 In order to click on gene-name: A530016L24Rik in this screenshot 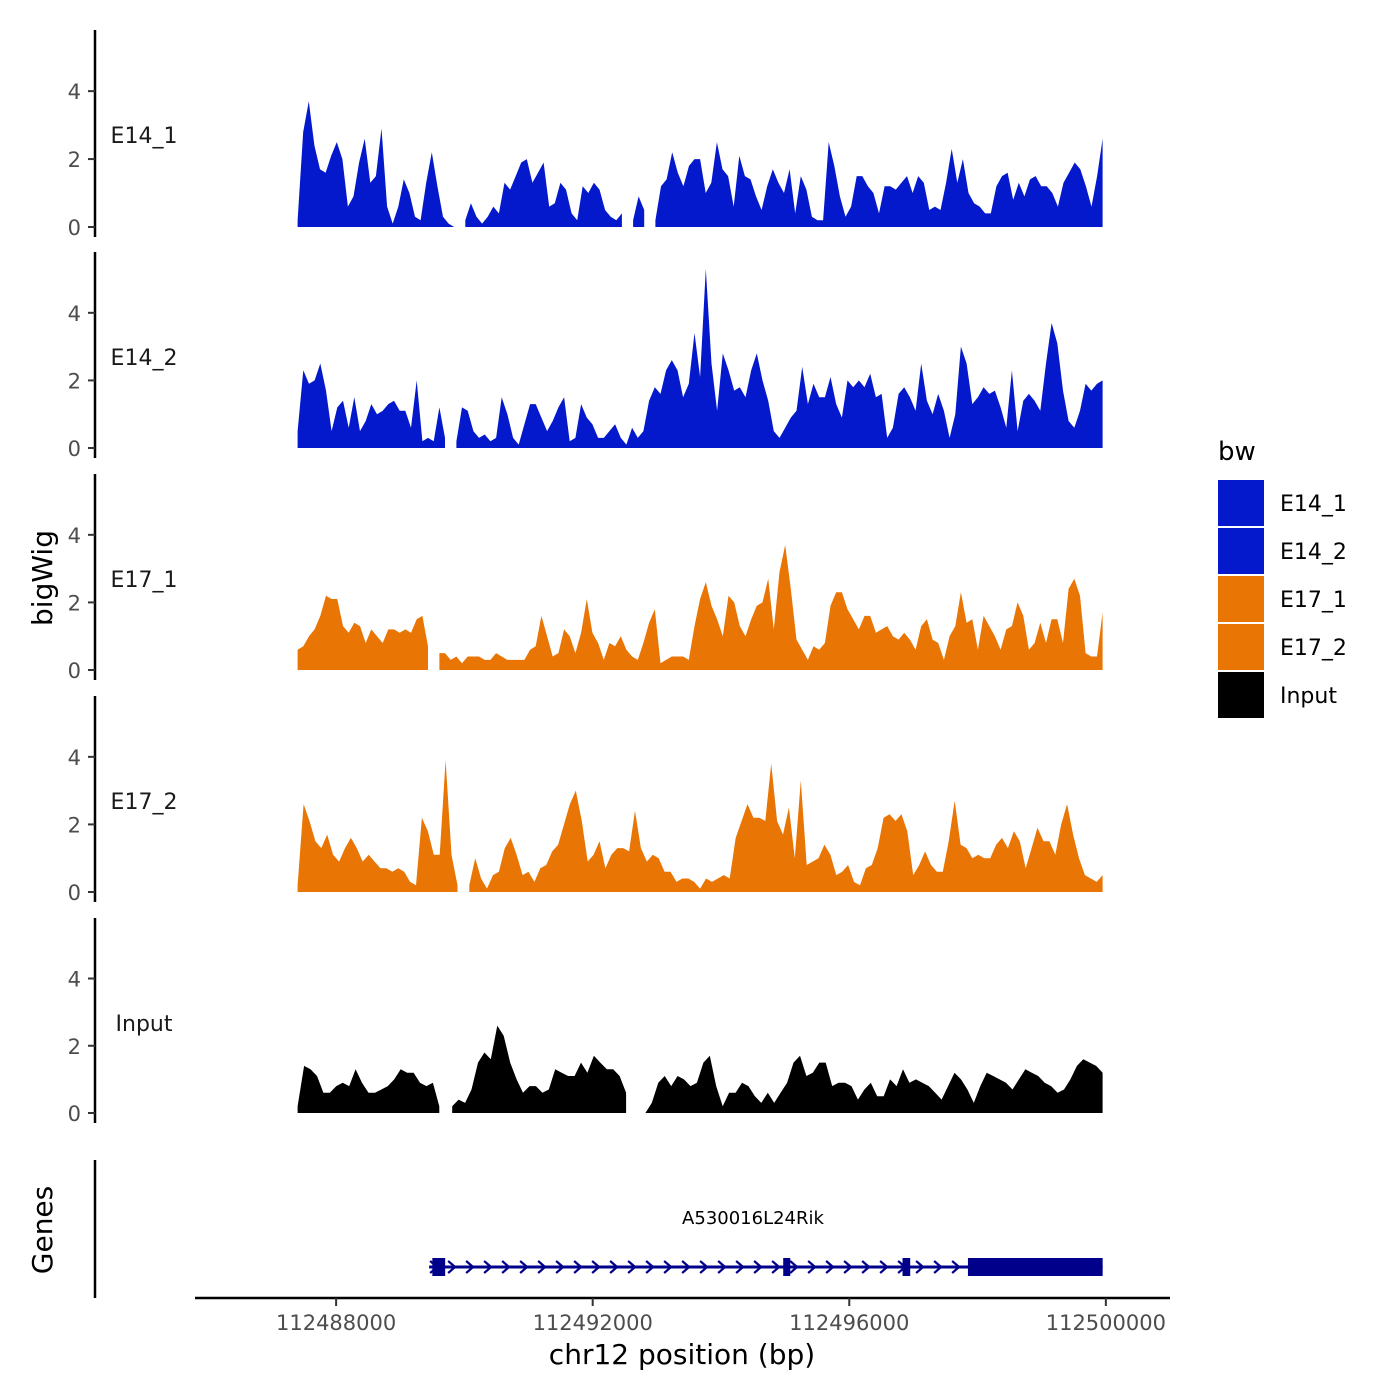, I will do `click(753, 1218)`.